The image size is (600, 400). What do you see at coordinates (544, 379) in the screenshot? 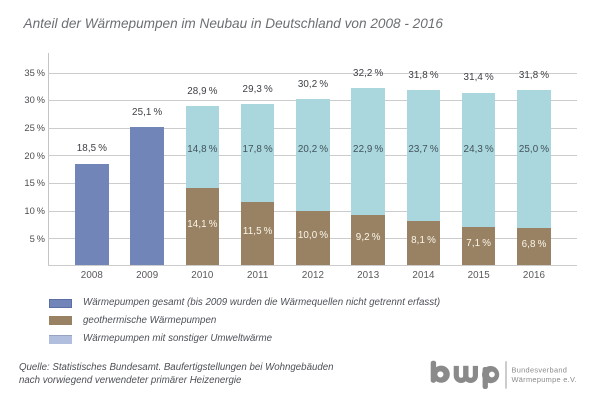
I see `svg-text: Wärmepumpe e.V.` at bounding box center [544, 379].